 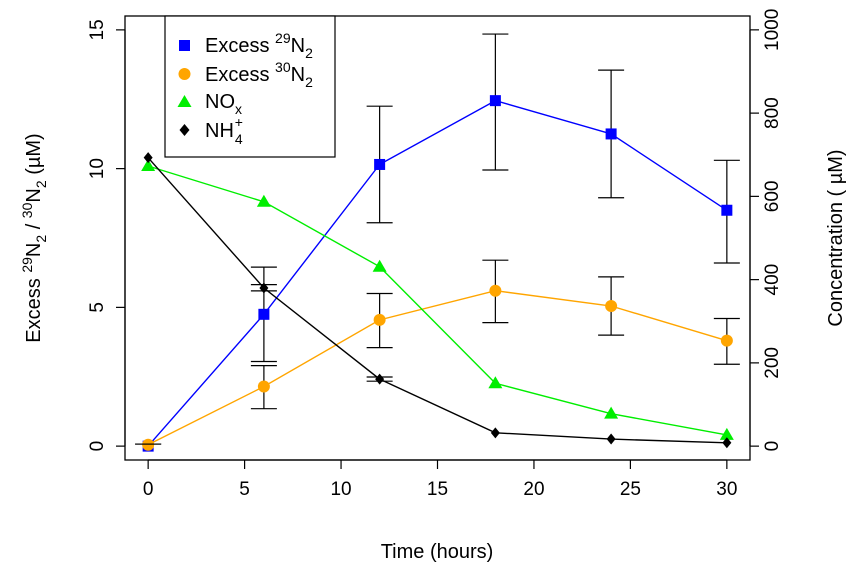 What do you see at coordinates (97, 307) in the screenshot?
I see `y-left-tick-label: 5` at bounding box center [97, 307].